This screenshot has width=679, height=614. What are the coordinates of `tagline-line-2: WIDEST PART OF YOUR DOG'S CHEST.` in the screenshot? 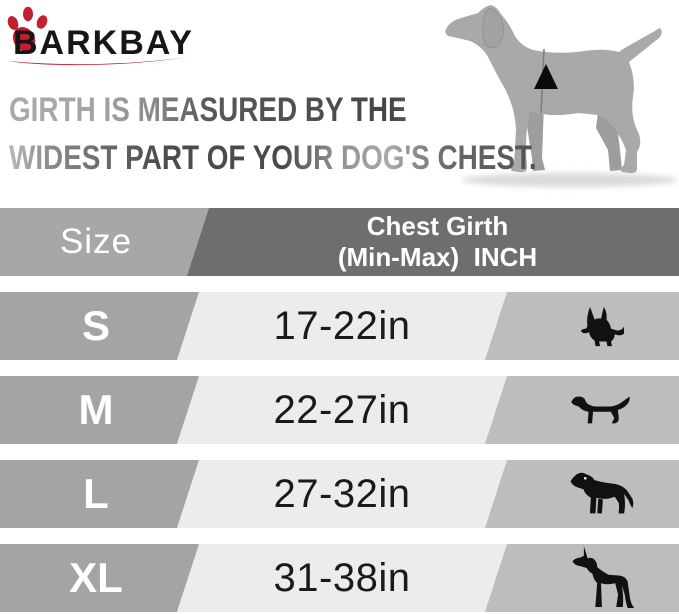 It's located at (273, 158).